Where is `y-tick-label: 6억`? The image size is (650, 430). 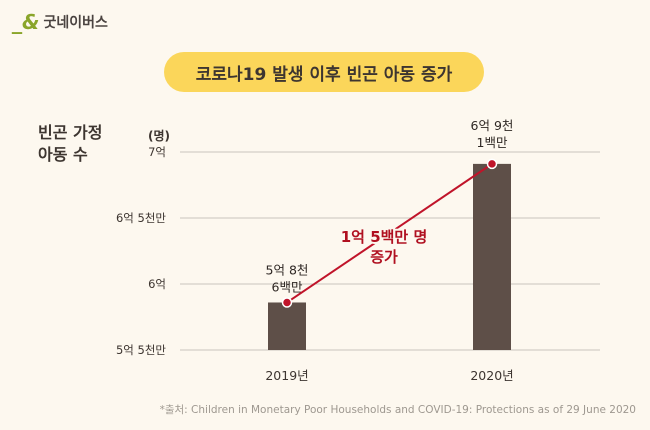
y-tick-label: 6억 is located at coordinates (157, 284).